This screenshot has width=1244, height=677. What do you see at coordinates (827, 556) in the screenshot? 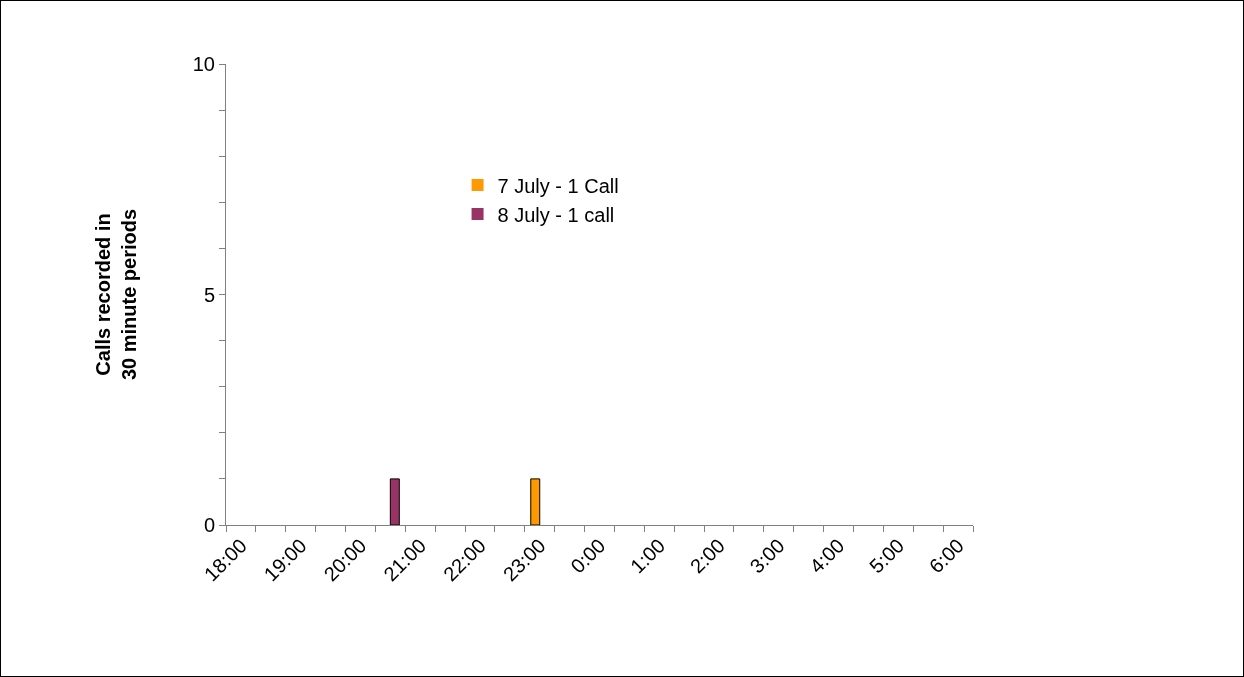
I see `x-tick-label: 4:00` at bounding box center [827, 556].